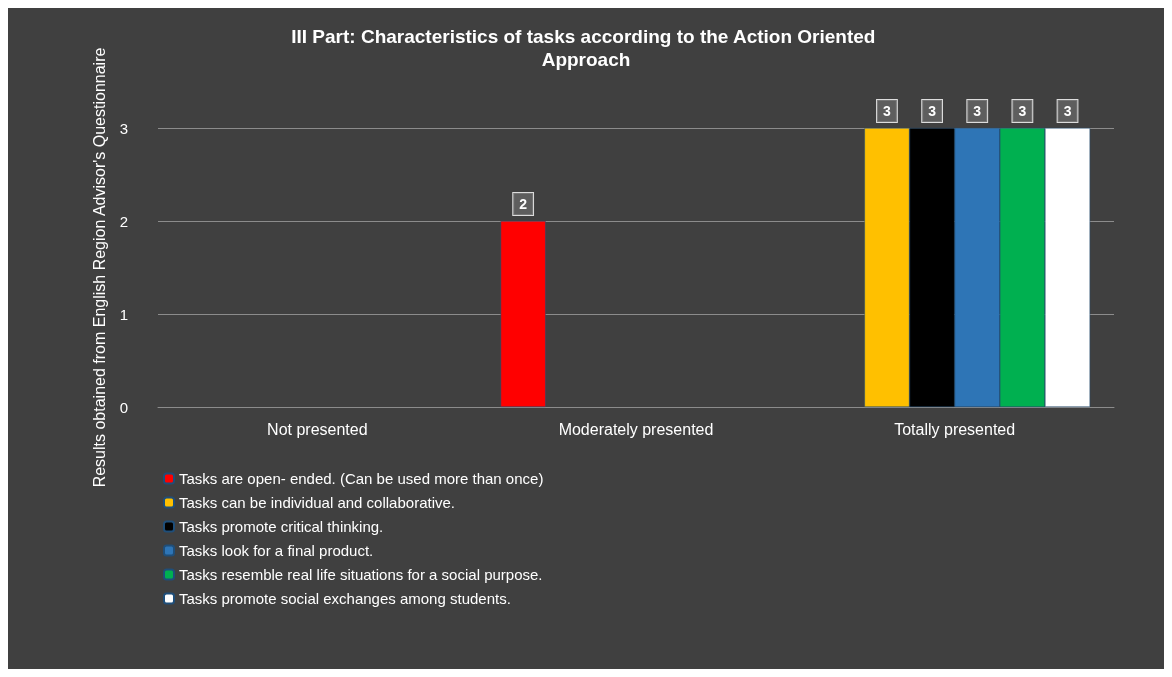 This screenshot has height=677, width=1172. What do you see at coordinates (276, 550) in the screenshot?
I see `legend-label: Tasks look for a final product.` at bounding box center [276, 550].